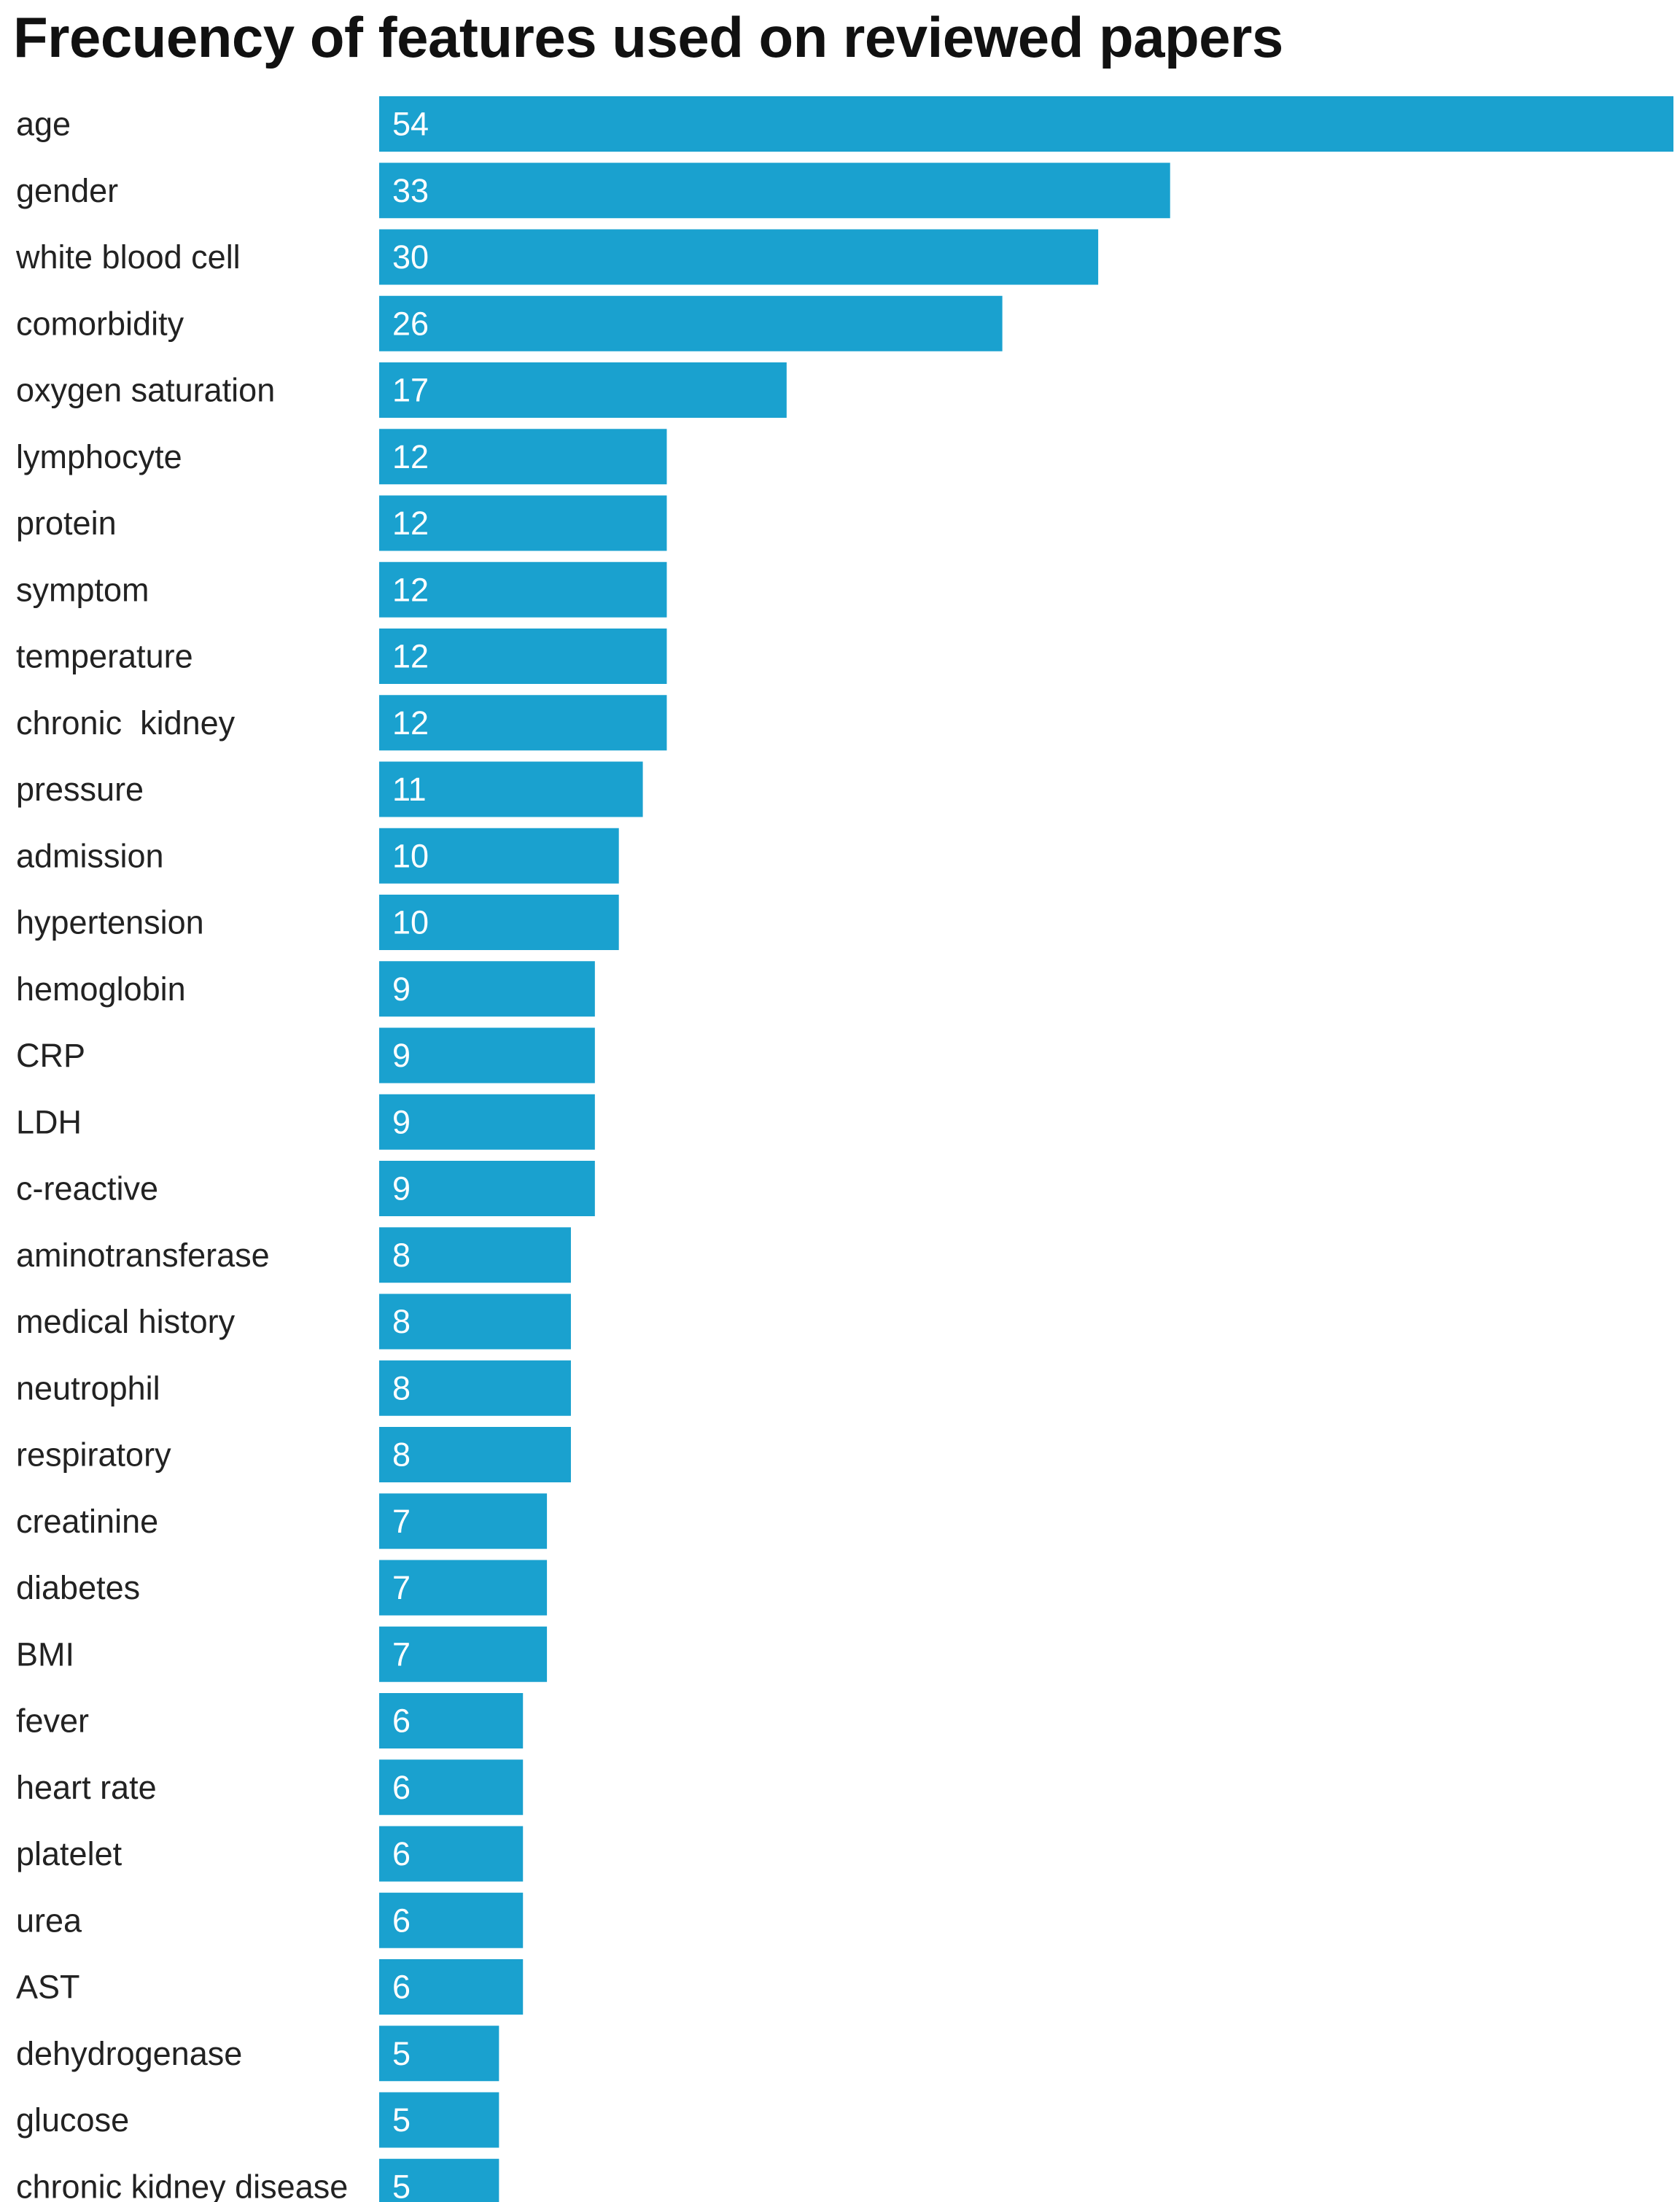  Describe the element at coordinates (410, 257) in the screenshot. I see `value-label: 30` at that location.